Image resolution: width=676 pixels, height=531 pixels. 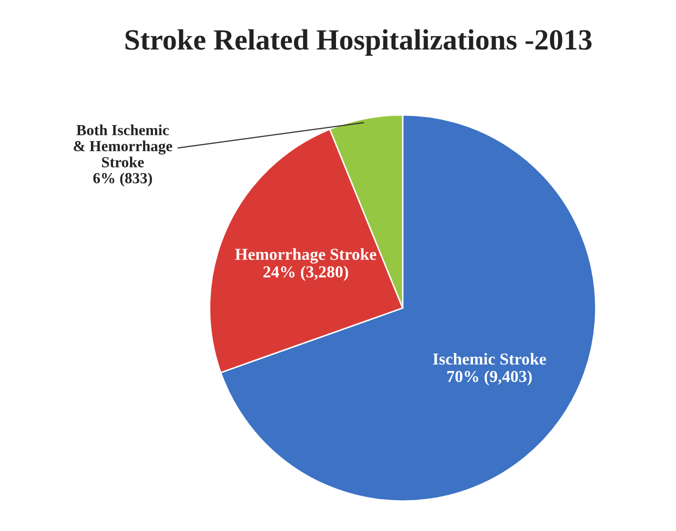 What do you see at coordinates (122, 179) in the screenshot?
I see `data-label: 6% (833)` at bounding box center [122, 179].